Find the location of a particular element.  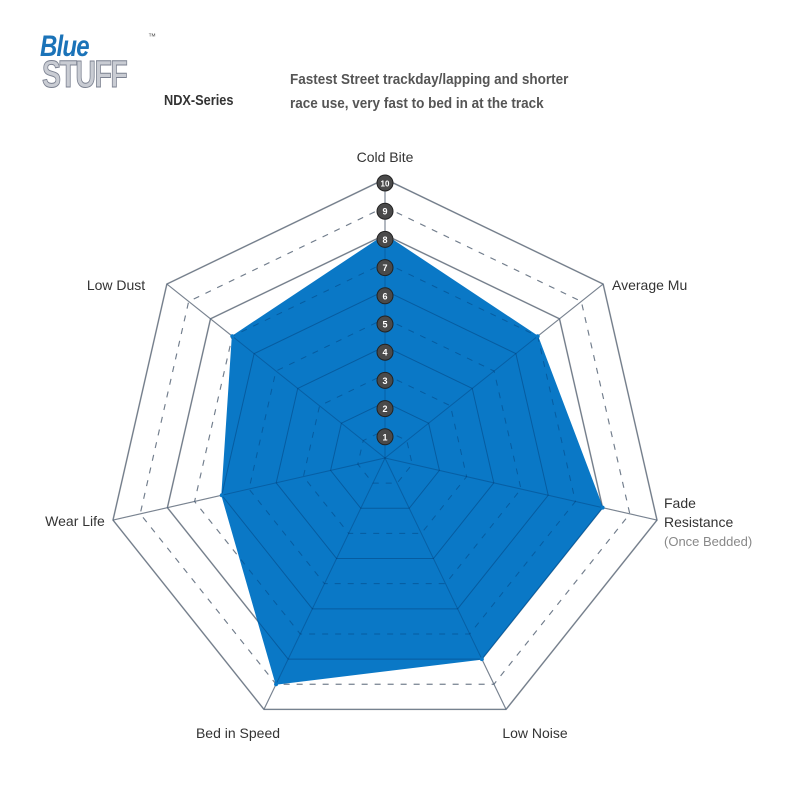

data-point-low-noise is located at coordinates (481, 659).